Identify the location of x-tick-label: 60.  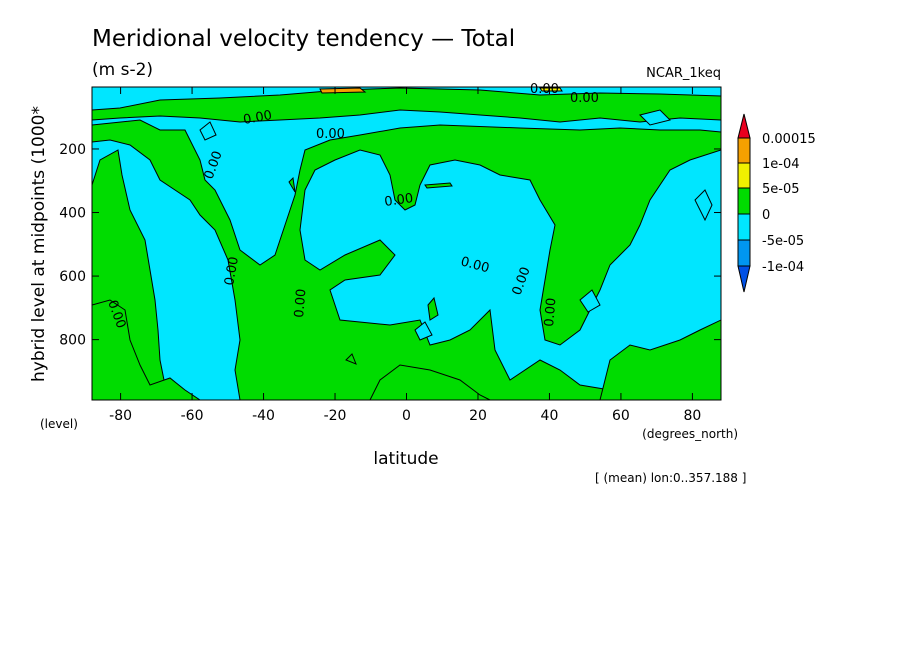
(621, 416).